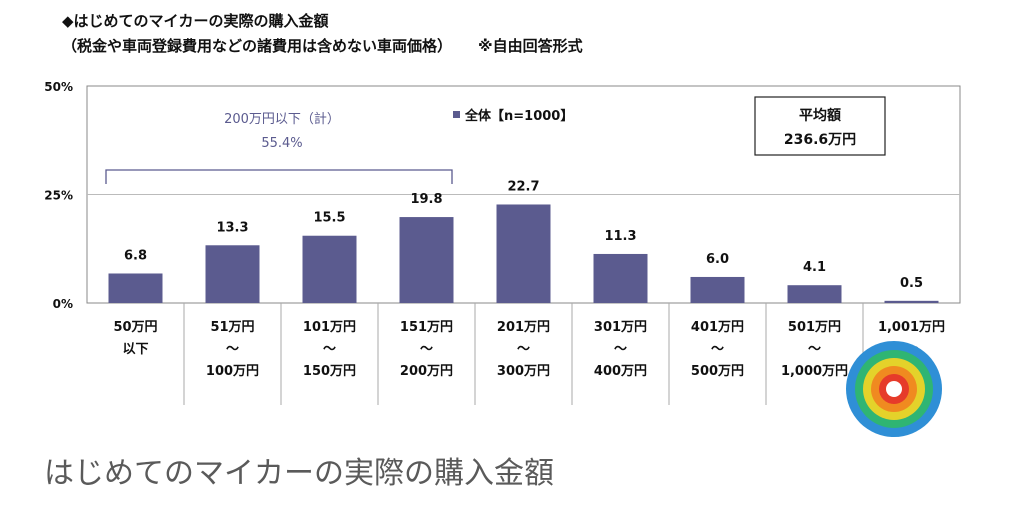 The height and width of the screenshot is (519, 1024). Describe the element at coordinates (135, 255) in the screenshot. I see `data-label: 6.8` at that location.